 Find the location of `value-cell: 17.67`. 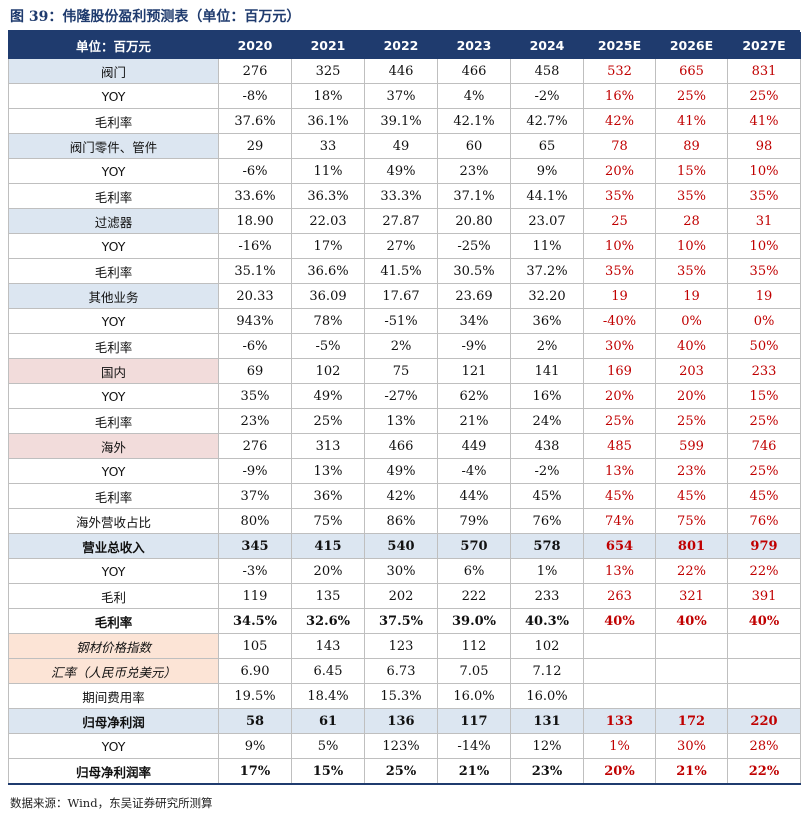

value-cell: 17.67 is located at coordinates (401, 296).